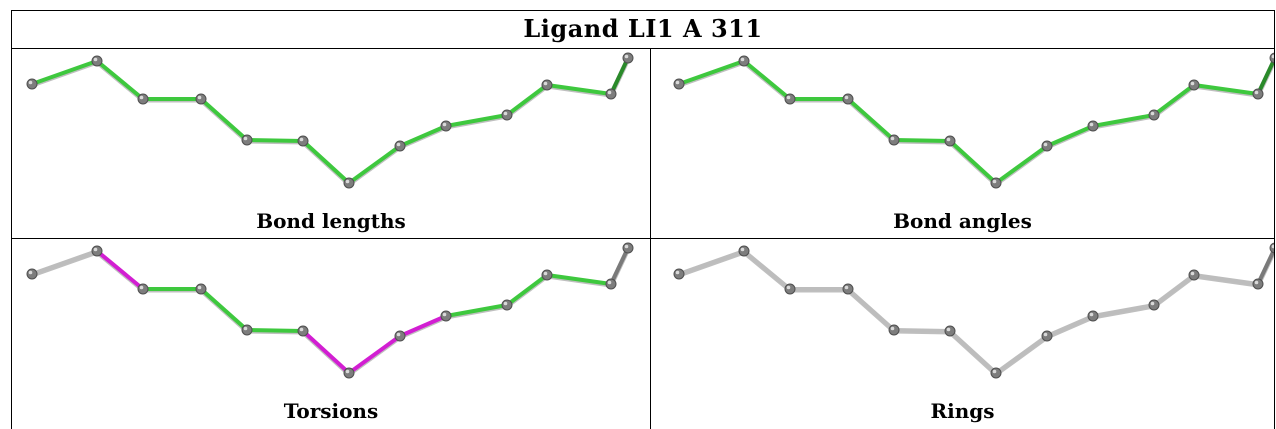 This screenshot has height=429, width=1276. What do you see at coordinates (962, 221) in the screenshot?
I see `panel-caption: Bond angles` at bounding box center [962, 221].